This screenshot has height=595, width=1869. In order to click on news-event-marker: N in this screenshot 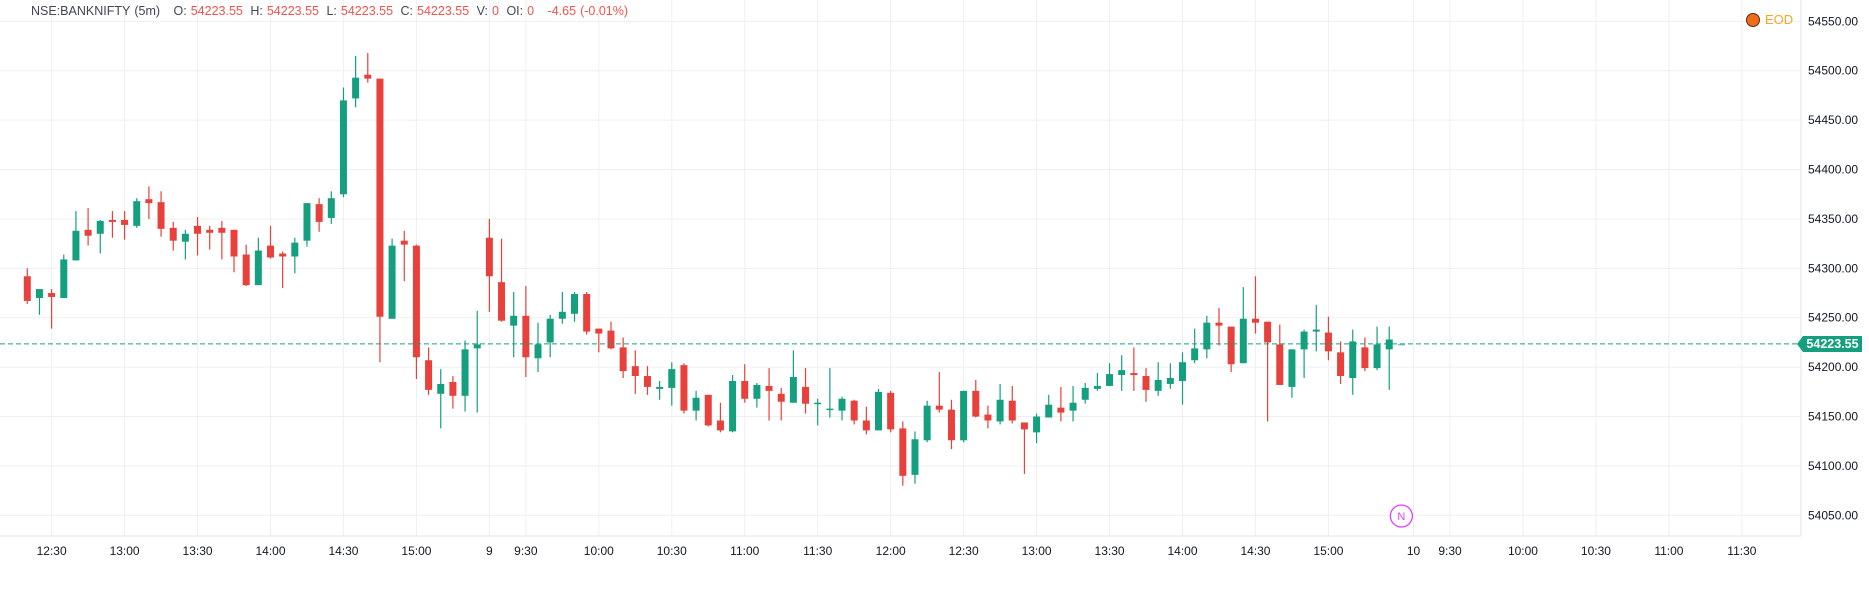, I will do `click(1401, 516)`.